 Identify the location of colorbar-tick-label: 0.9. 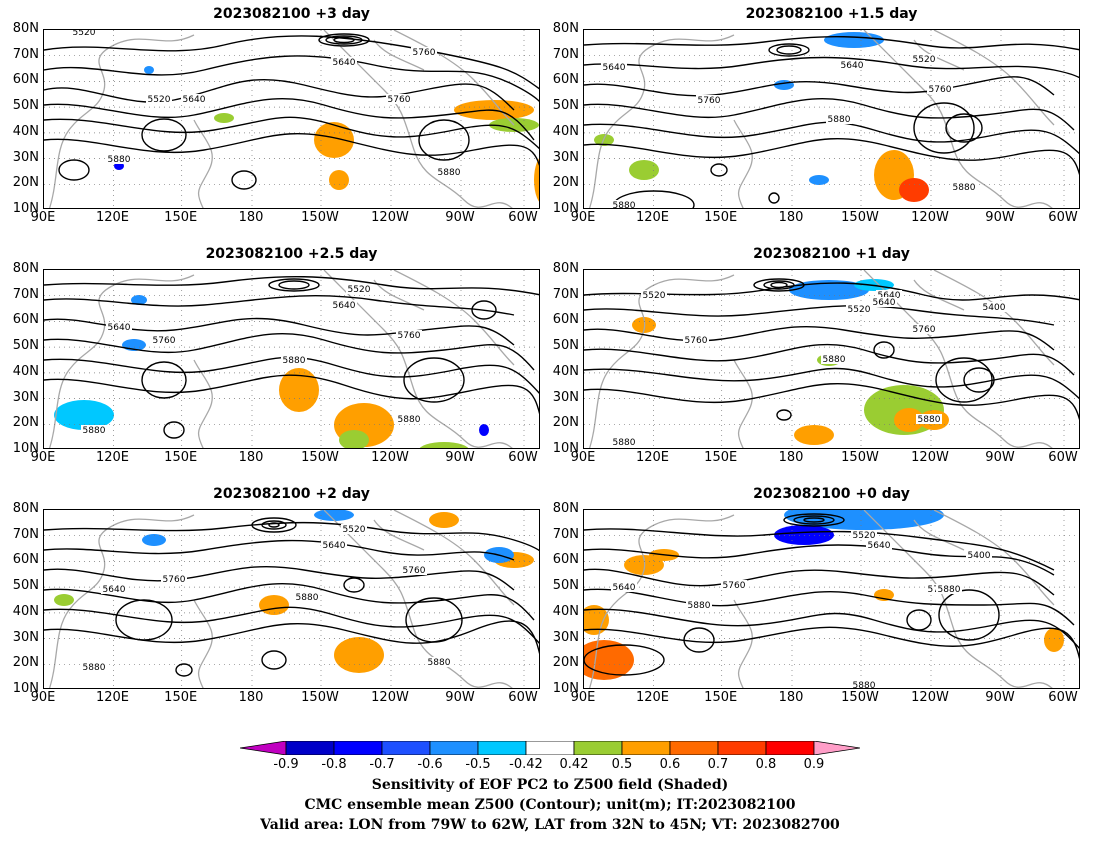
(814, 764).